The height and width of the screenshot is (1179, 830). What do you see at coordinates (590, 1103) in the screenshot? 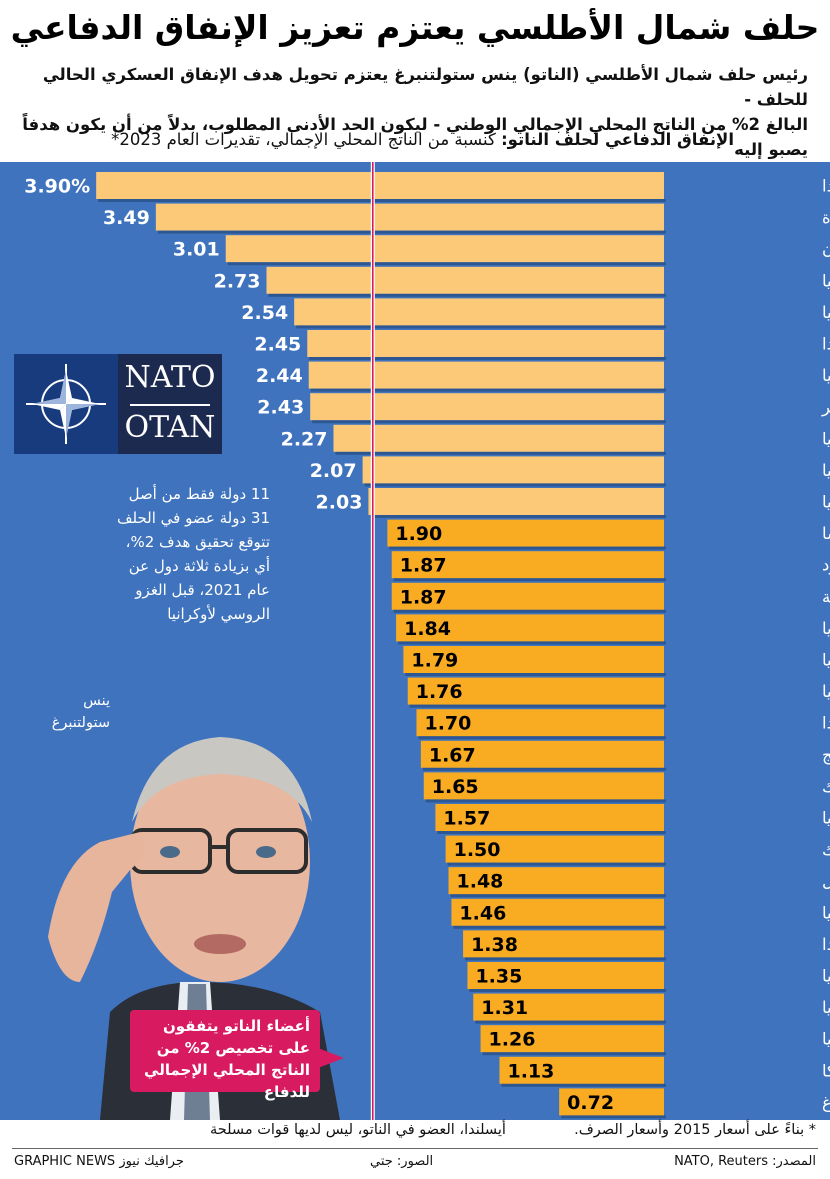
I see `value-label-29: 0.72` at bounding box center [590, 1103].